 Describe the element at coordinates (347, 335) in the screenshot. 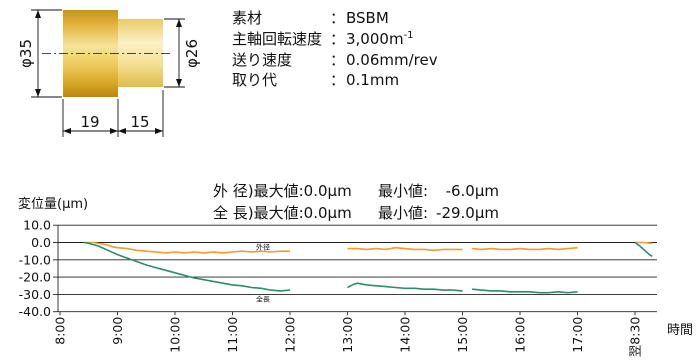

I see `x-tick-label: 13:00` at that location.